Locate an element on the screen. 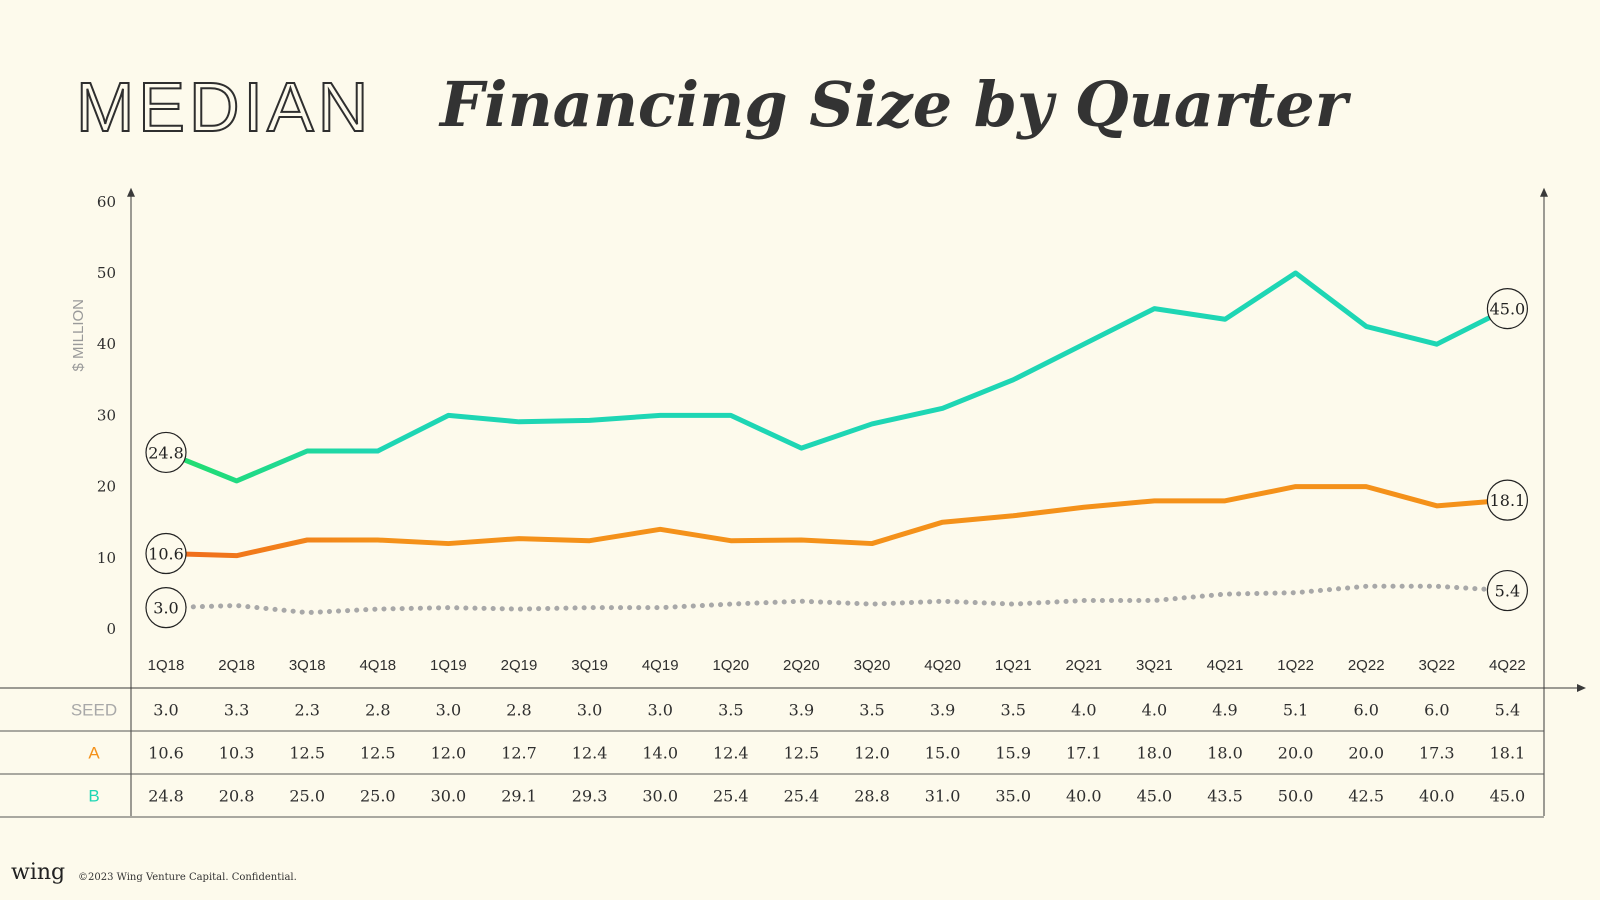 This screenshot has height=900, width=1600. table-cell: 29.3 is located at coordinates (590, 796).